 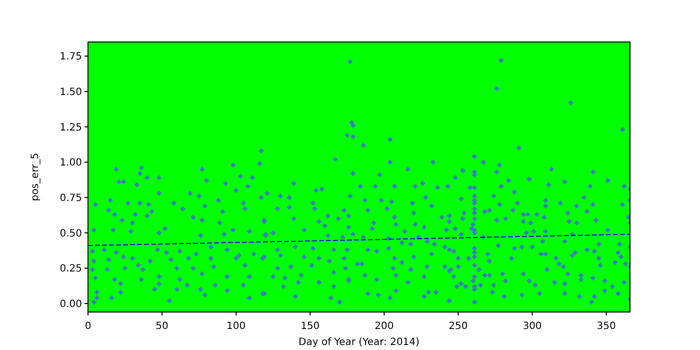 What do you see at coordinates (71, 128) in the screenshot?
I see `y-tick-label: 1.25` at bounding box center [71, 128].